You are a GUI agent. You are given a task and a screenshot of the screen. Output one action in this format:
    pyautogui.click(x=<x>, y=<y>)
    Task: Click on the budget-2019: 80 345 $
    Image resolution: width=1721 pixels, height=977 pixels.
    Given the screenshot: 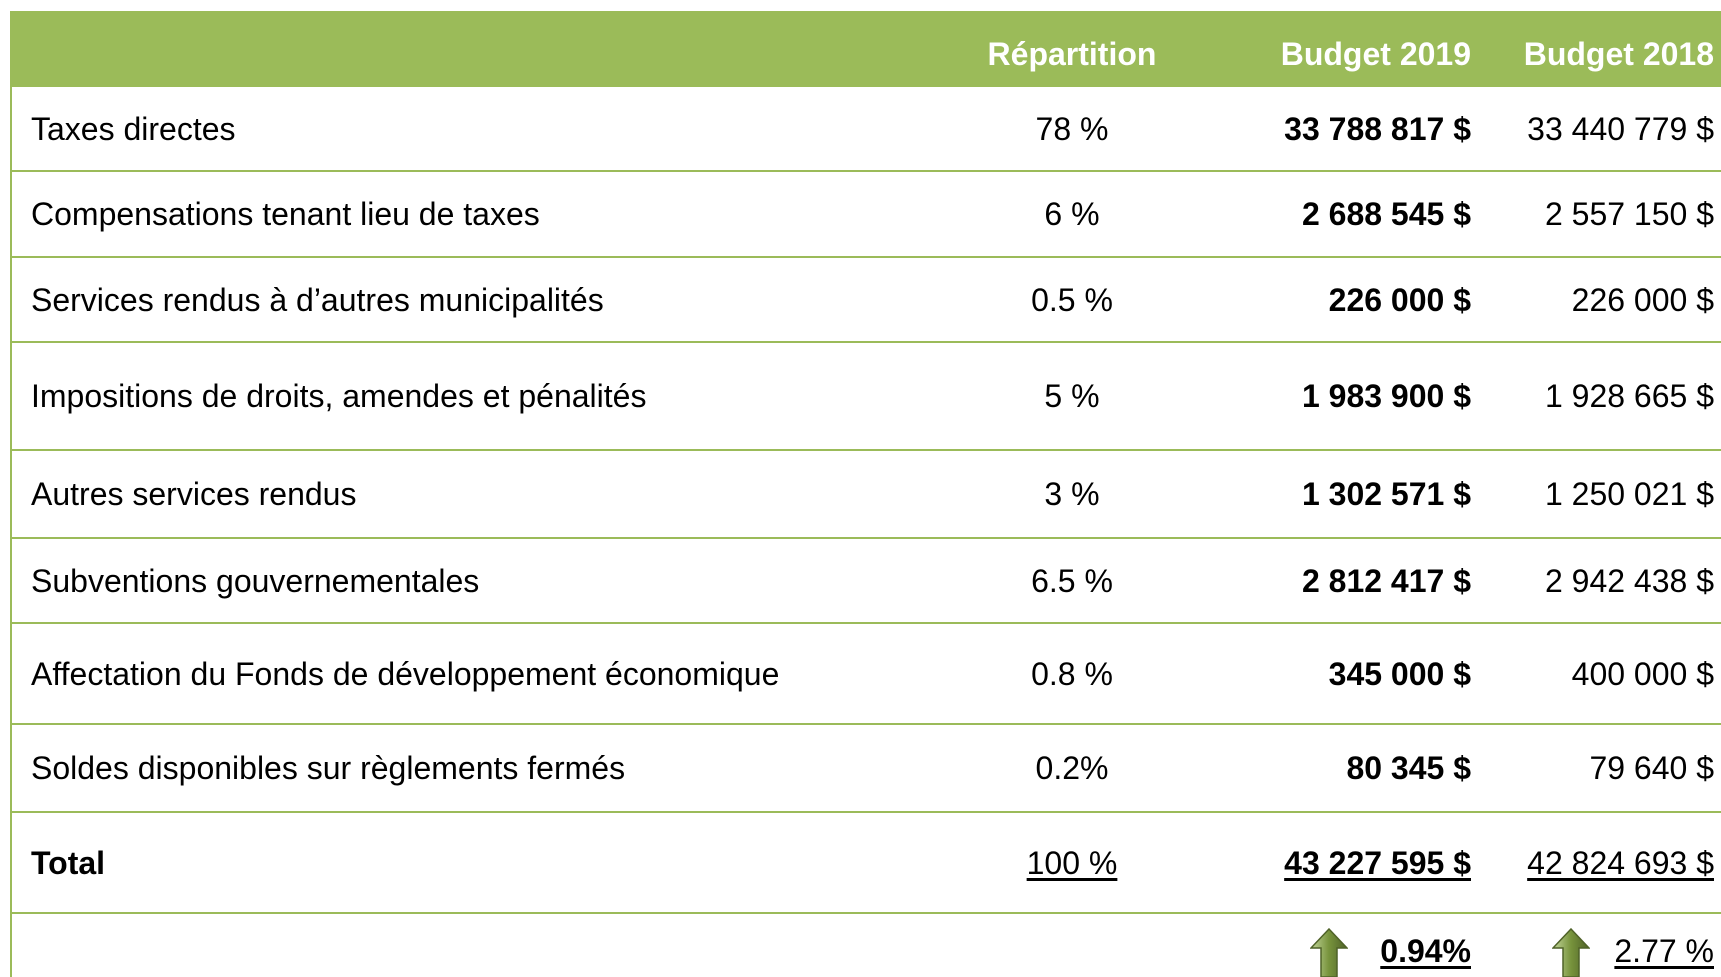 What is the action you would take?
    pyautogui.click(x=1408, y=768)
    